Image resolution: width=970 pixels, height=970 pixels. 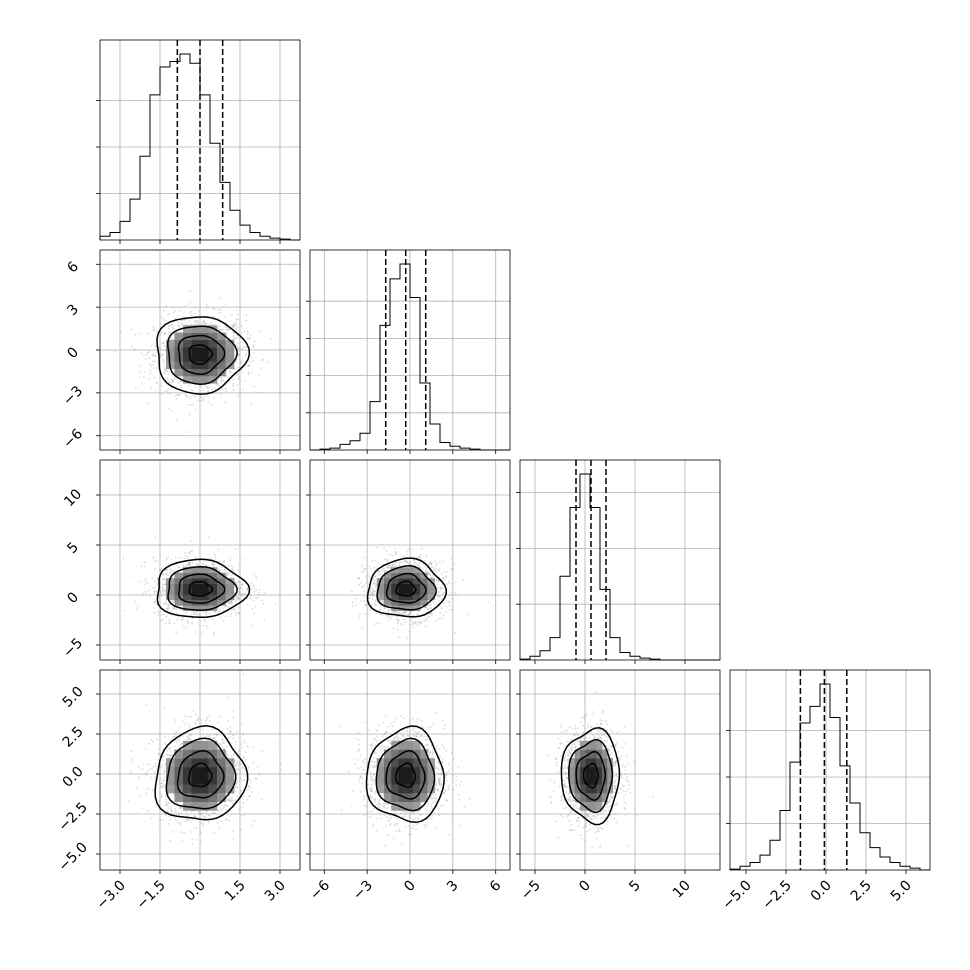 What do you see at coordinates (829, 777) in the screenshot?
I see `histogram-bars` at bounding box center [829, 777].